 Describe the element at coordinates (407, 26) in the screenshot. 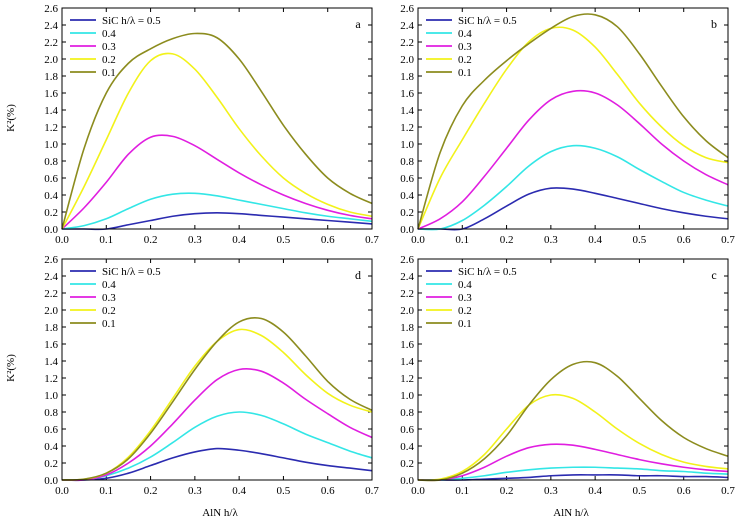

I see `y-tick-label: 2.4` at that location.